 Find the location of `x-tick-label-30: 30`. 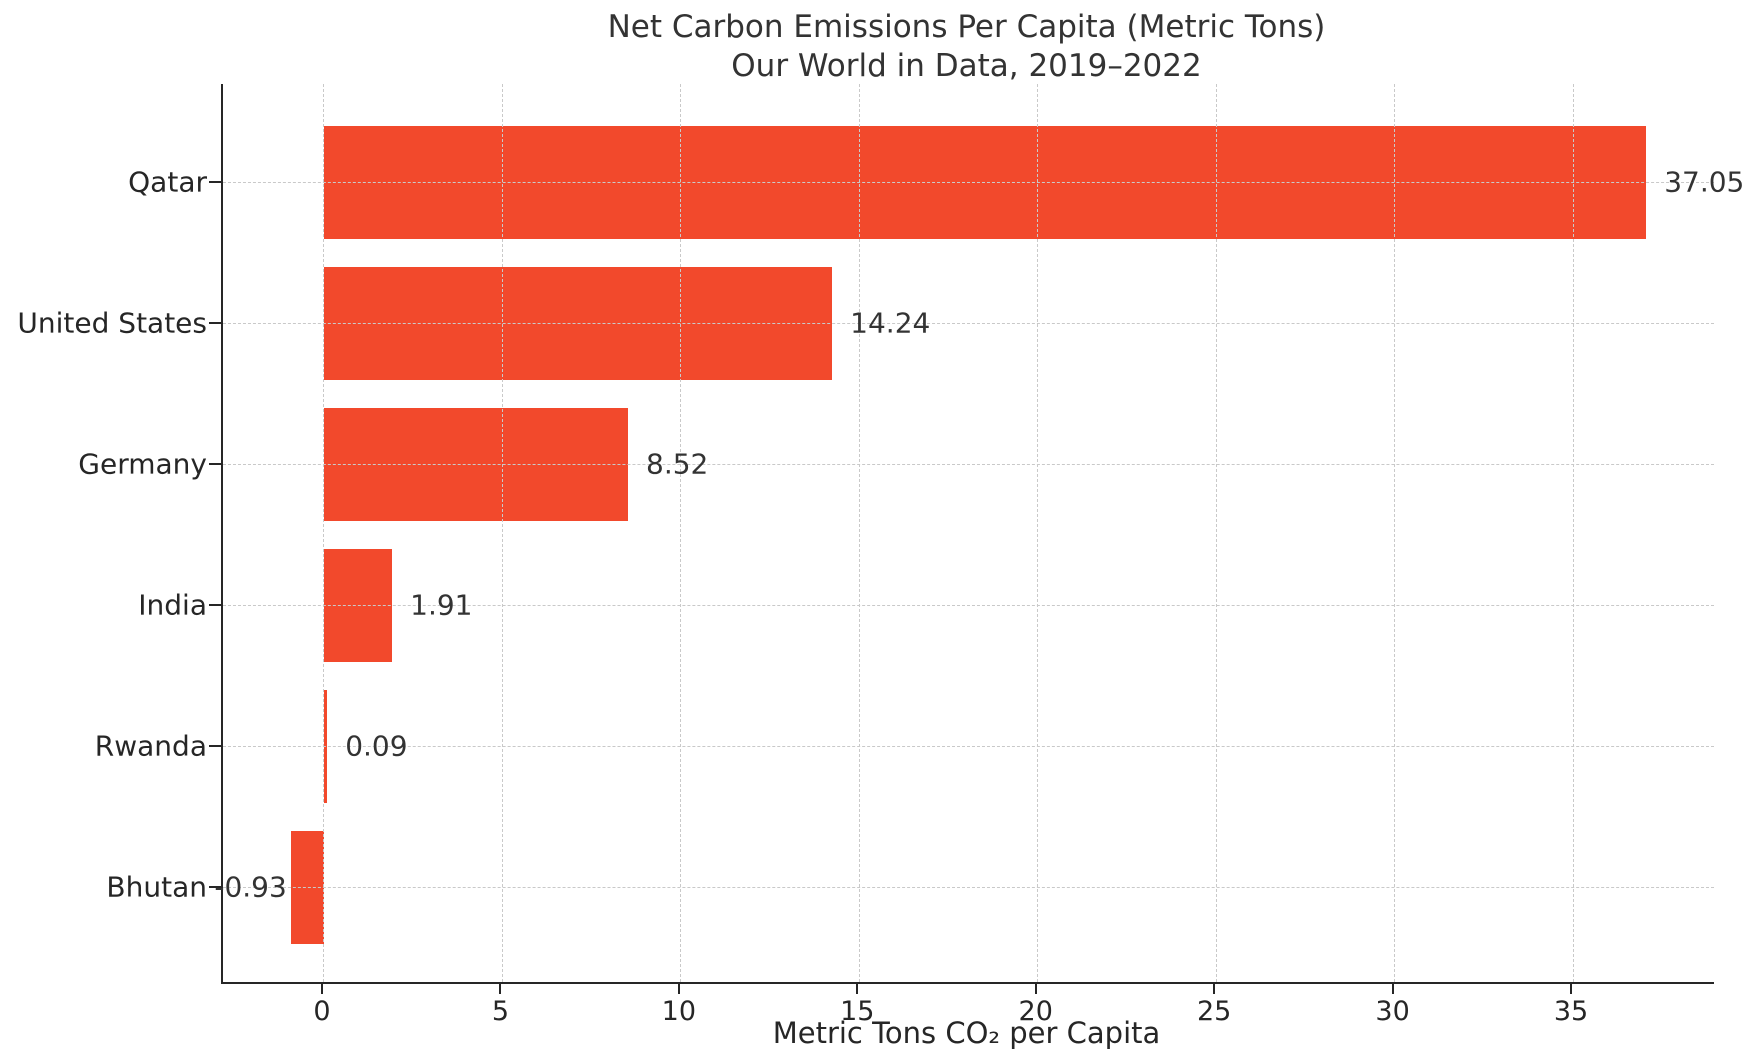

x-tick-label-30: 30 is located at coordinates (1392, 1011).